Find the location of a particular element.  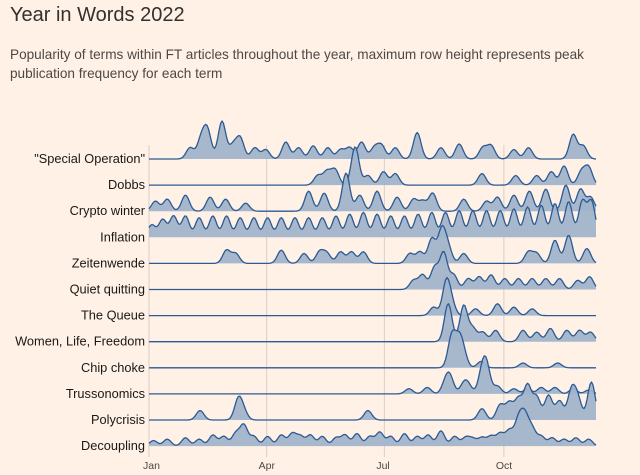

term-label-dobbs: Dobbs is located at coordinates (126, 184).